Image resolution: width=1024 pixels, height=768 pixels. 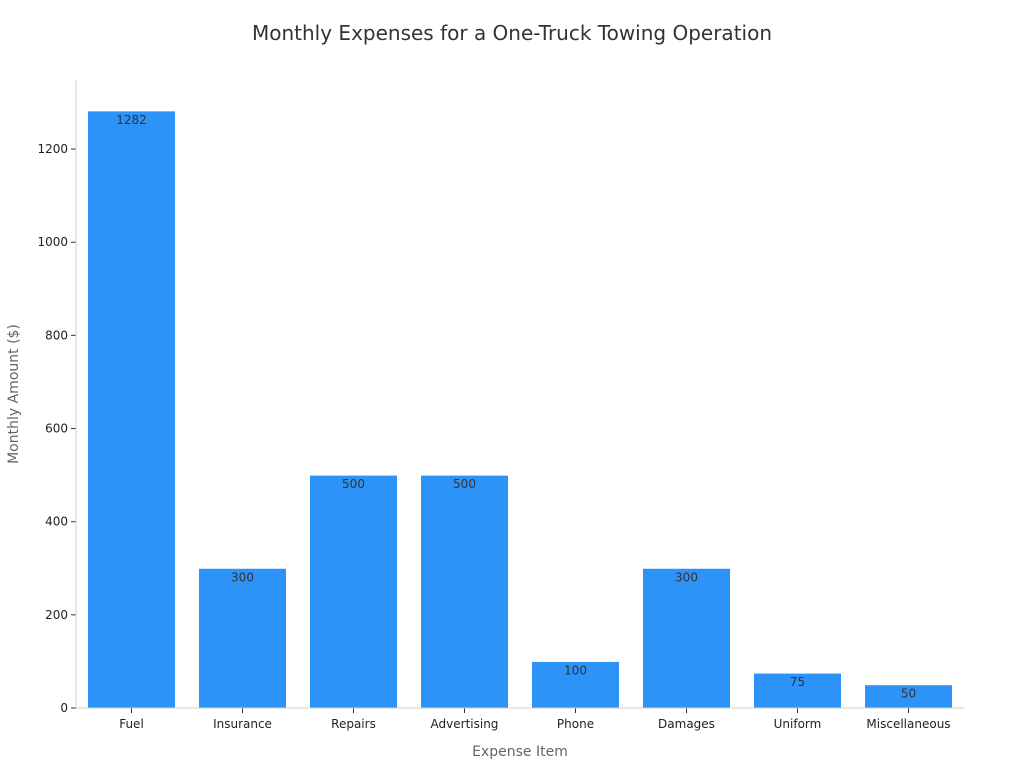 I want to click on x-tick-label-uniform: Uniform, so click(x=798, y=724).